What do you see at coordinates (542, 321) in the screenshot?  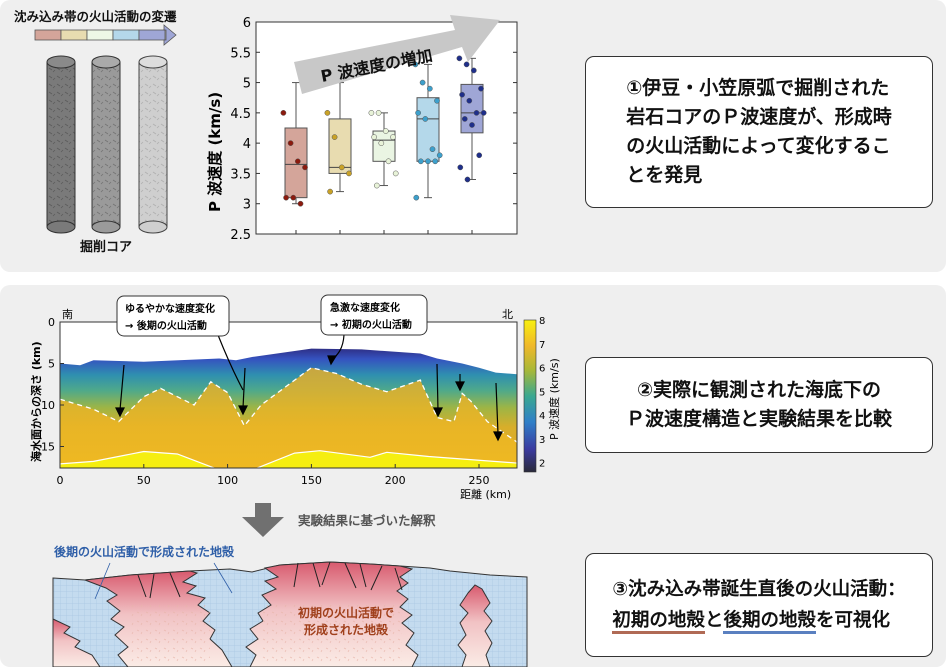 I see `colorbar-tick-label: 8` at bounding box center [542, 321].